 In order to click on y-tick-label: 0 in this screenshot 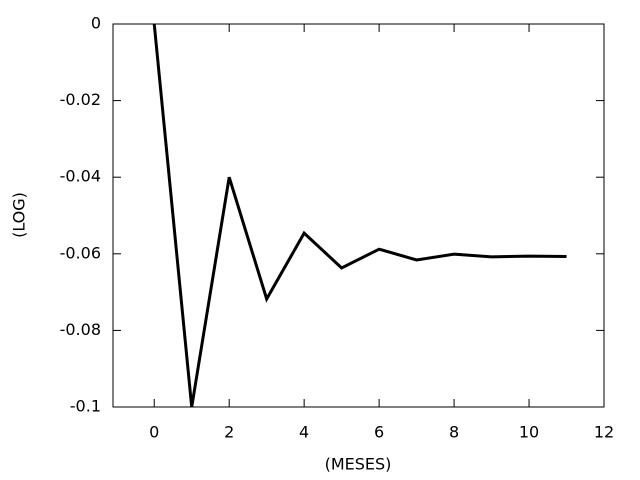, I will do `click(96, 23)`.